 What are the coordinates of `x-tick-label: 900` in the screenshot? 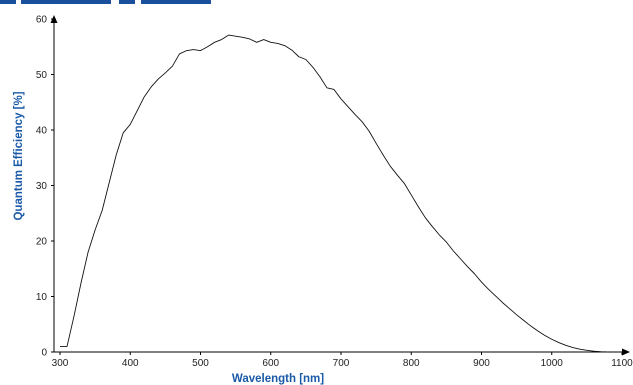 It's located at (481, 363).